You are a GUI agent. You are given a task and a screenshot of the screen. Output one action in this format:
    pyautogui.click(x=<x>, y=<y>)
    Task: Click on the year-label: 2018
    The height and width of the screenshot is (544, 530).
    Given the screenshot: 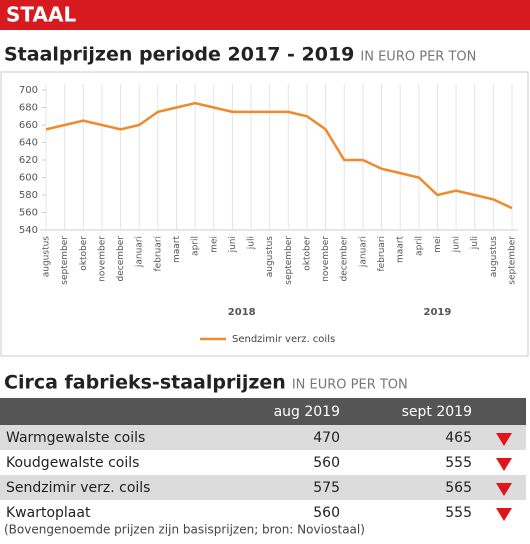 What is the action you would take?
    pyautogui.click(x=242, y=312)
    